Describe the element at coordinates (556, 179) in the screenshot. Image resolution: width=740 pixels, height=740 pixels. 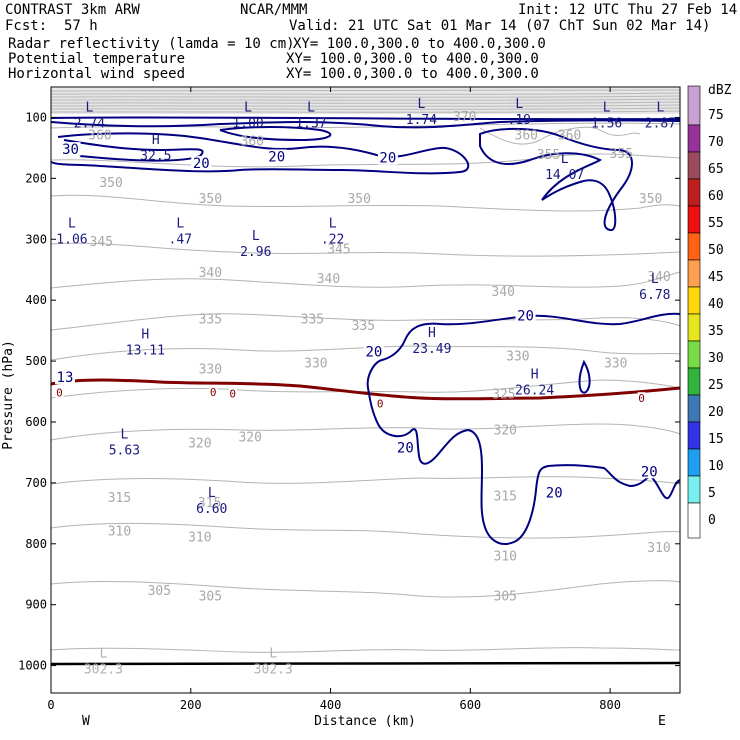
I see `wind-contour-right-upper` at that location.